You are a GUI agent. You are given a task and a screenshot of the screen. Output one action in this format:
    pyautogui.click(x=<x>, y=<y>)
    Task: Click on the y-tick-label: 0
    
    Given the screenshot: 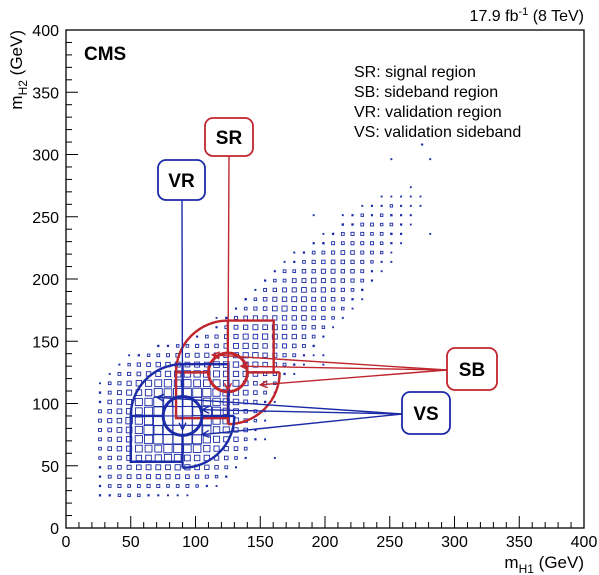 What is the action you would take?
    pyautogui.click(x=54, y=529)
    